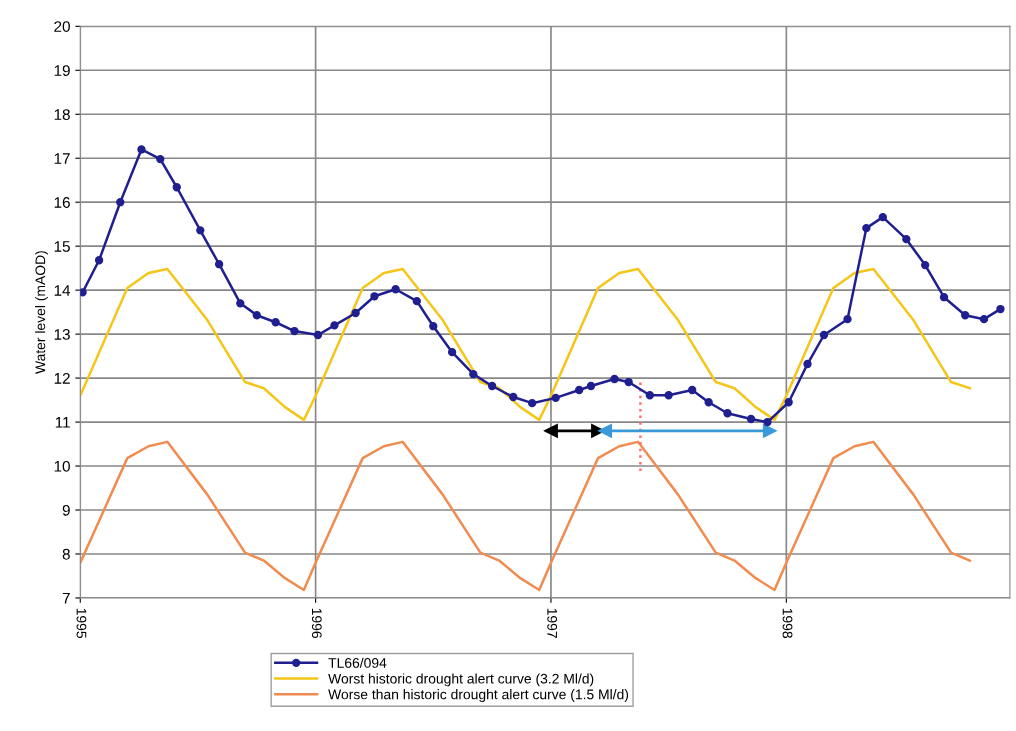 This screenshot has height=731, width=1016. Describe the element at coordinates (66, 510) in the screenshot. I see `y-tick-label: 9` at that location.